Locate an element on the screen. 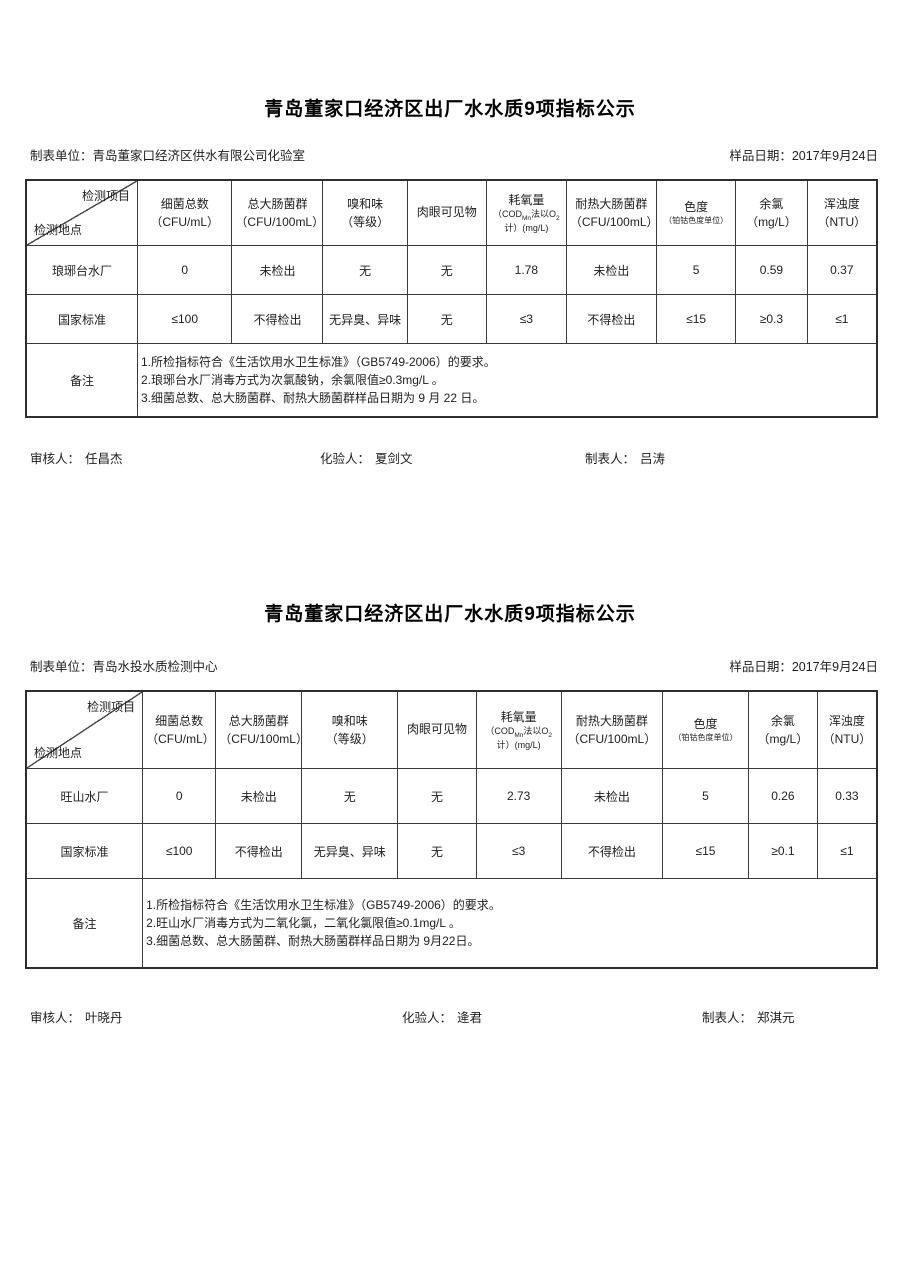  col-header-visible-matter: 肉眼可见物 is located at coordinates (446, 212).